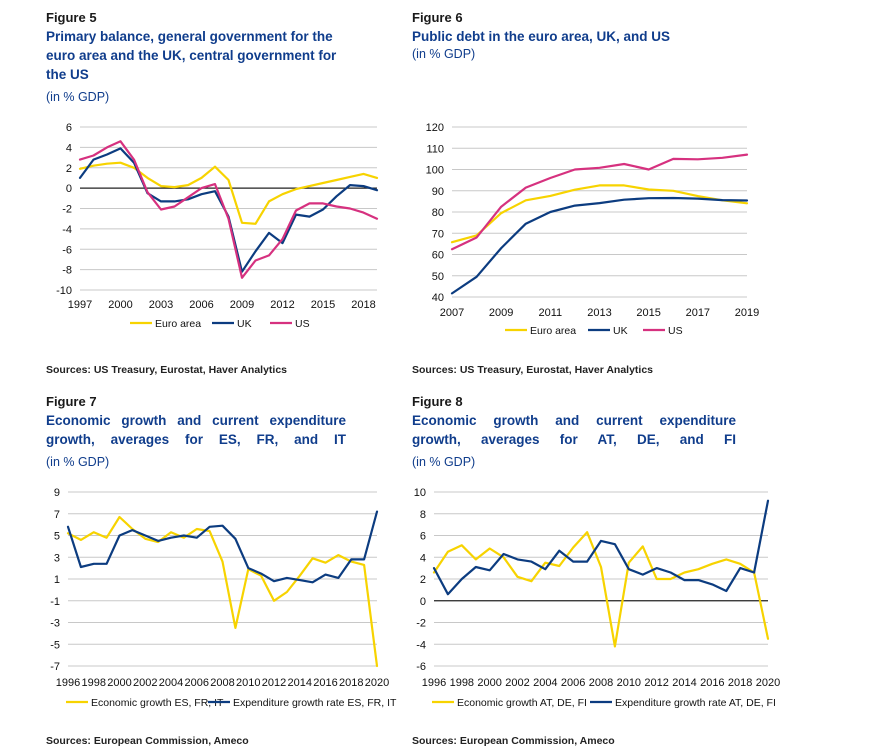 This screenshot has height=754, width=869. What do you see at coordinates (71, 17) in the screenshot?
I see `figure-5-label: Figure 5` at bounding box center [71, 17].